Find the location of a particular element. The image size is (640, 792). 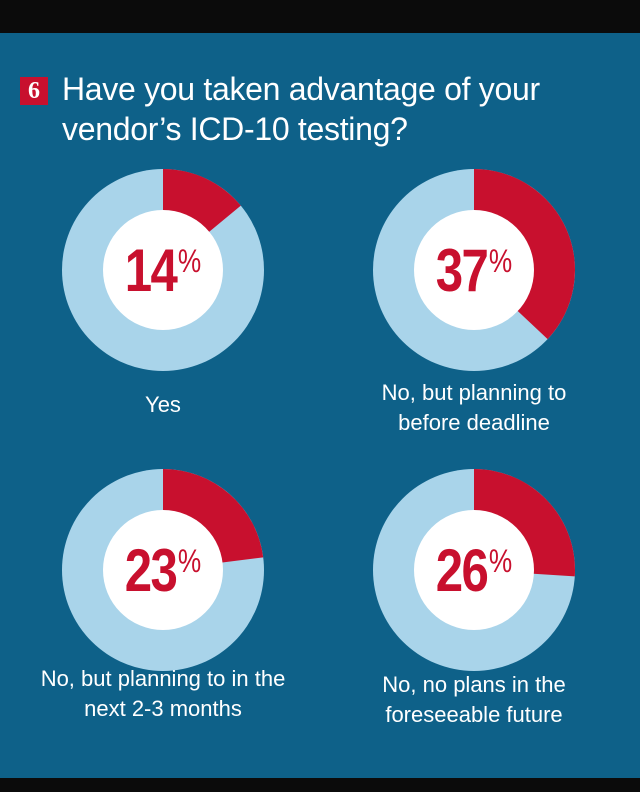

label-line: before deadline is located at coordinates (474, 422).